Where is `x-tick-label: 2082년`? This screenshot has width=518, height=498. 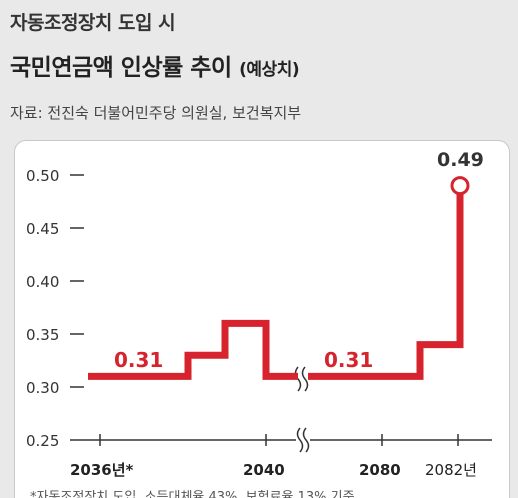
x-tick-label: 2082년 is located at coordinates (451, 470).